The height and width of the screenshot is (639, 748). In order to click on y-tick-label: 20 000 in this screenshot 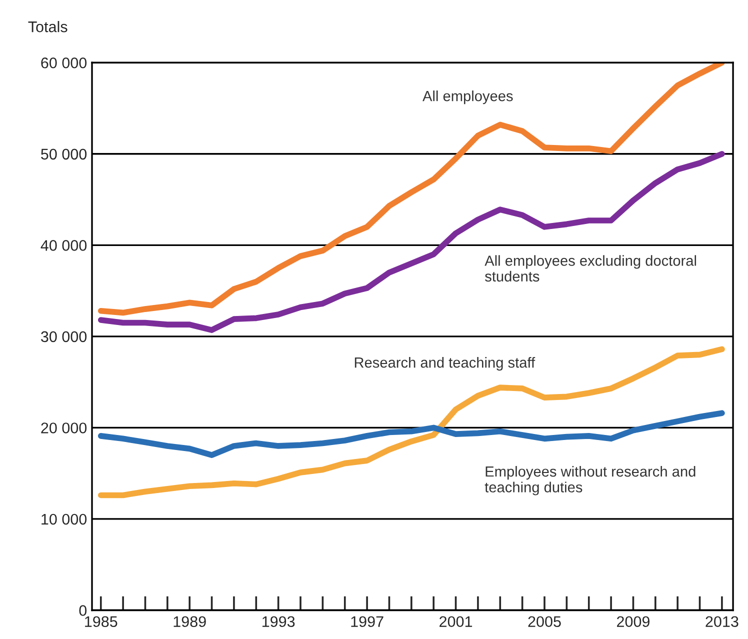, I will do `click(64, 428)`.